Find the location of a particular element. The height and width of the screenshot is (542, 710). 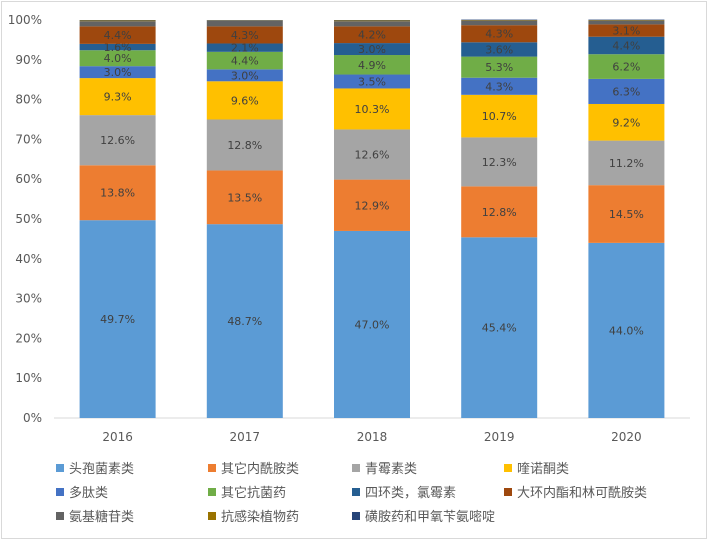

legend-item: 其它内酰胺类 is located at coordinates (253, 467).